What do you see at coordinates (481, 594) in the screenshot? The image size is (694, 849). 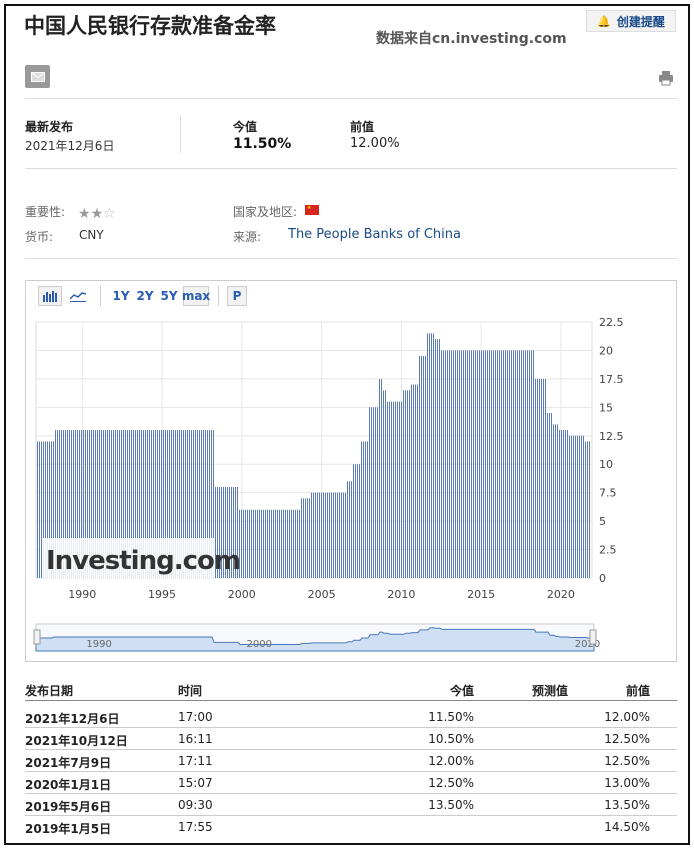 I see `x-tick-label: 2015` at bounding box center [481, 594].